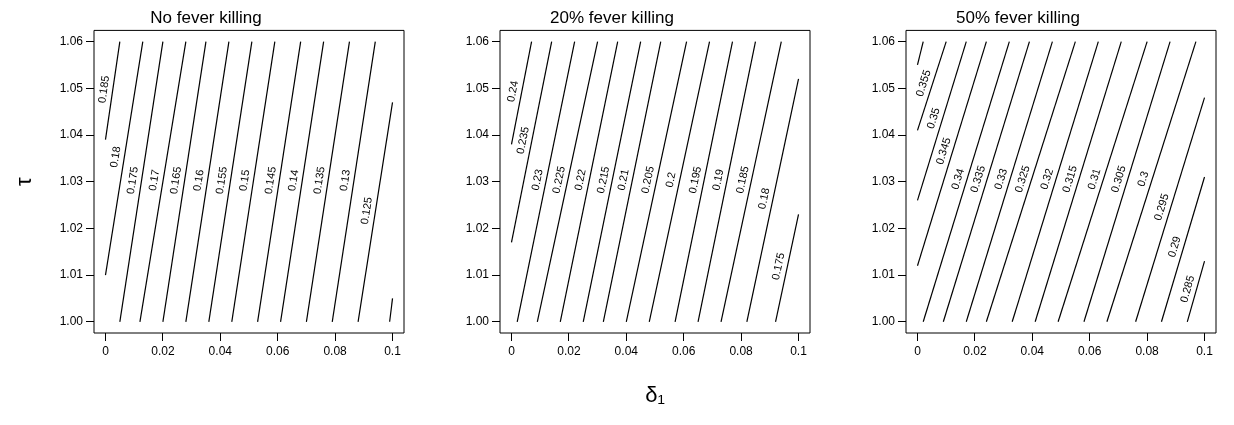  What do you see at coordinates (220, 180) in the screenshot?
I see `text: 0.155` at bounding box center [220, 180].